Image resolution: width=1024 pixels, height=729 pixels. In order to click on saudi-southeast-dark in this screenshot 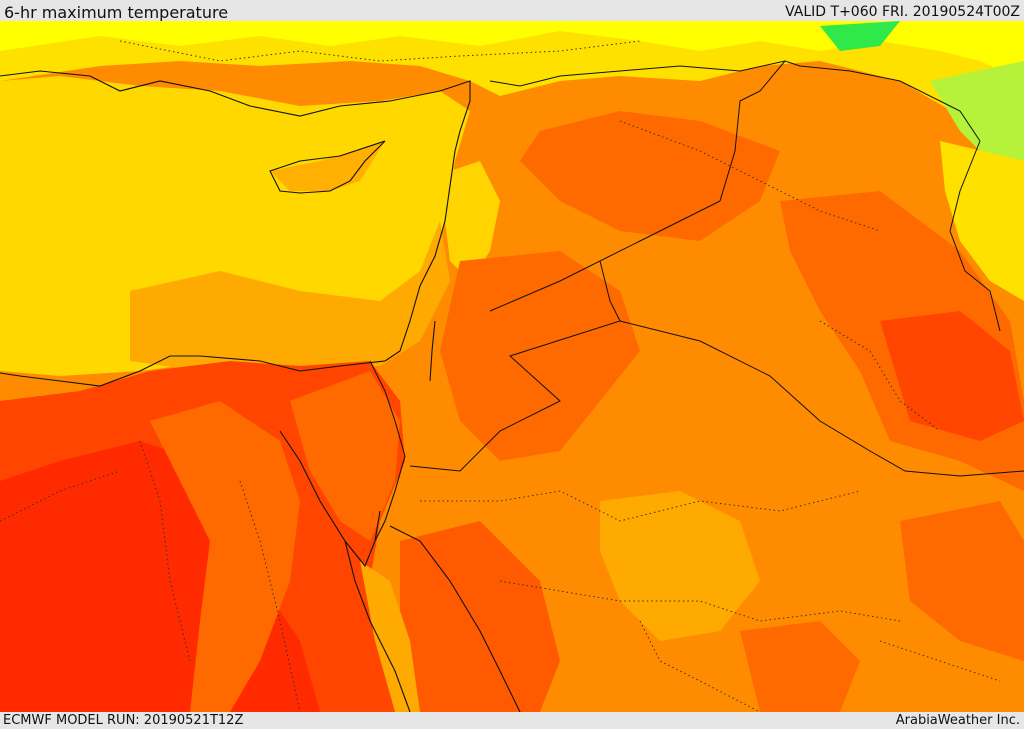, I will do `click(962, 581)`.